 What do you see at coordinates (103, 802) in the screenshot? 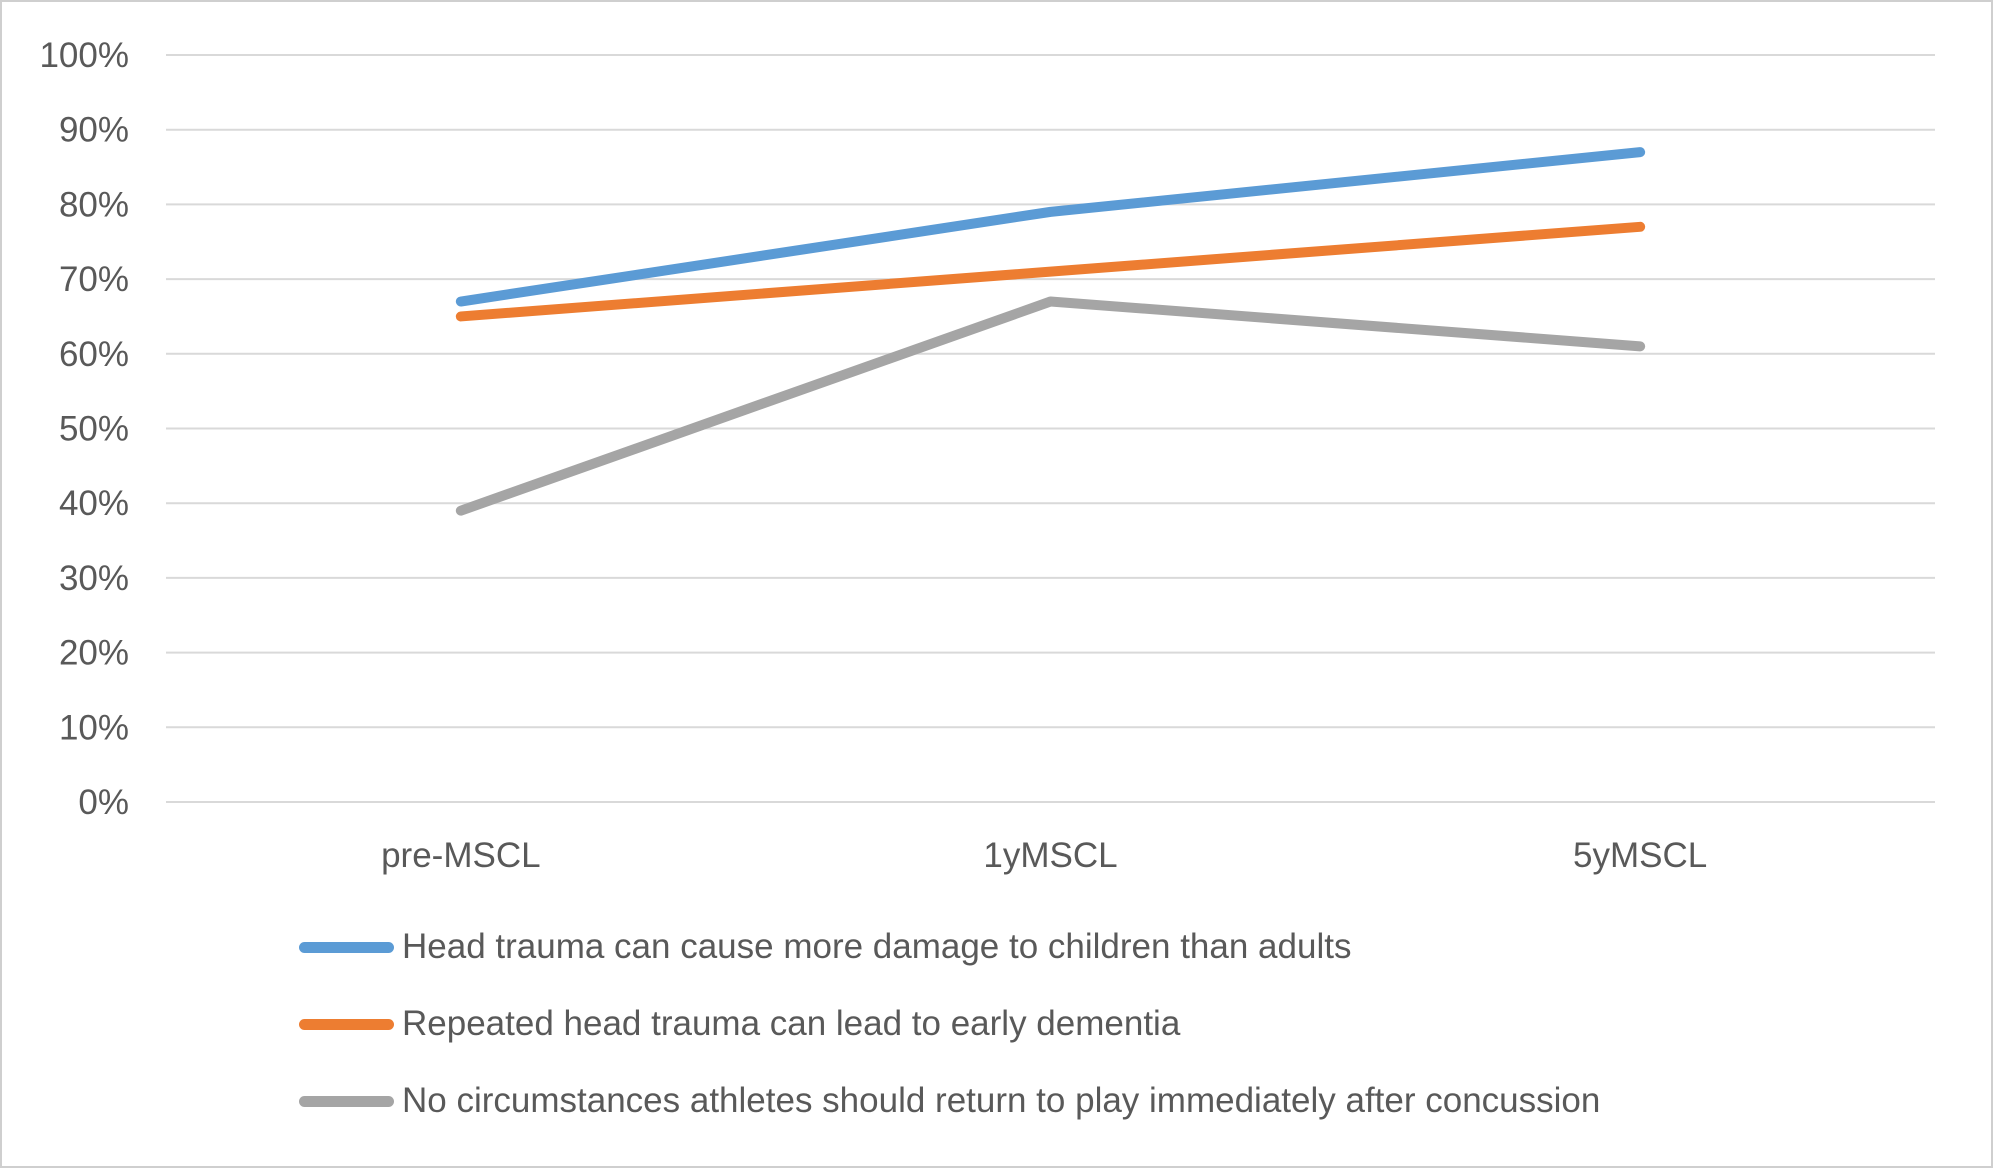
I see `y-axis-tick-label: 0%` at bounding box center [103, 802].